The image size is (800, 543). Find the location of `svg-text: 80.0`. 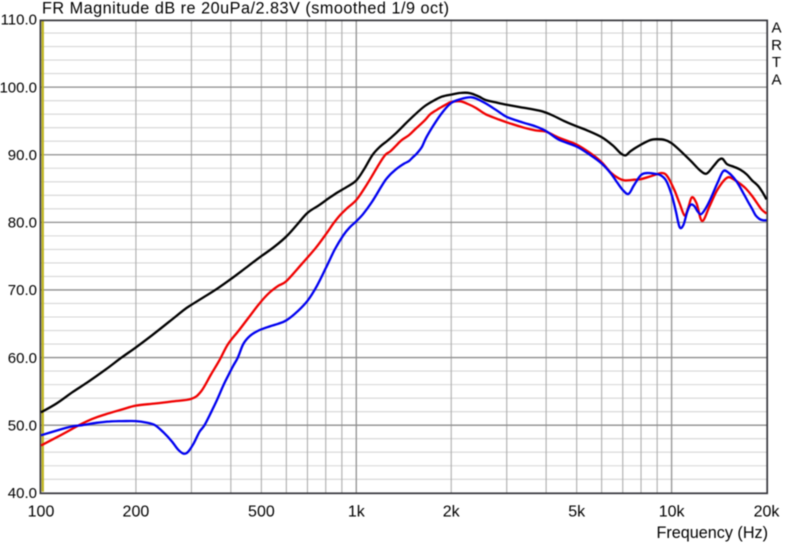

svg-text: 80.0 is located at coordinates (22, 223).